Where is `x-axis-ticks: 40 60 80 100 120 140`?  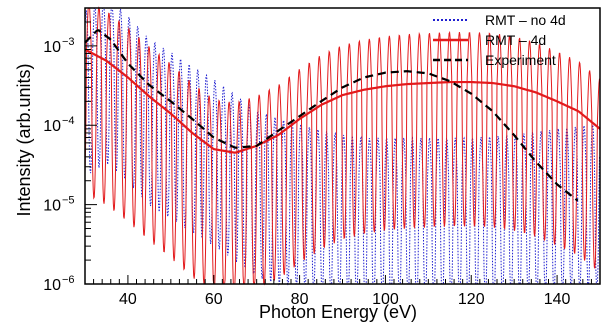
x-axis-ticks: 40 60 80 100 120 140 is located at coordinates (342, 291).